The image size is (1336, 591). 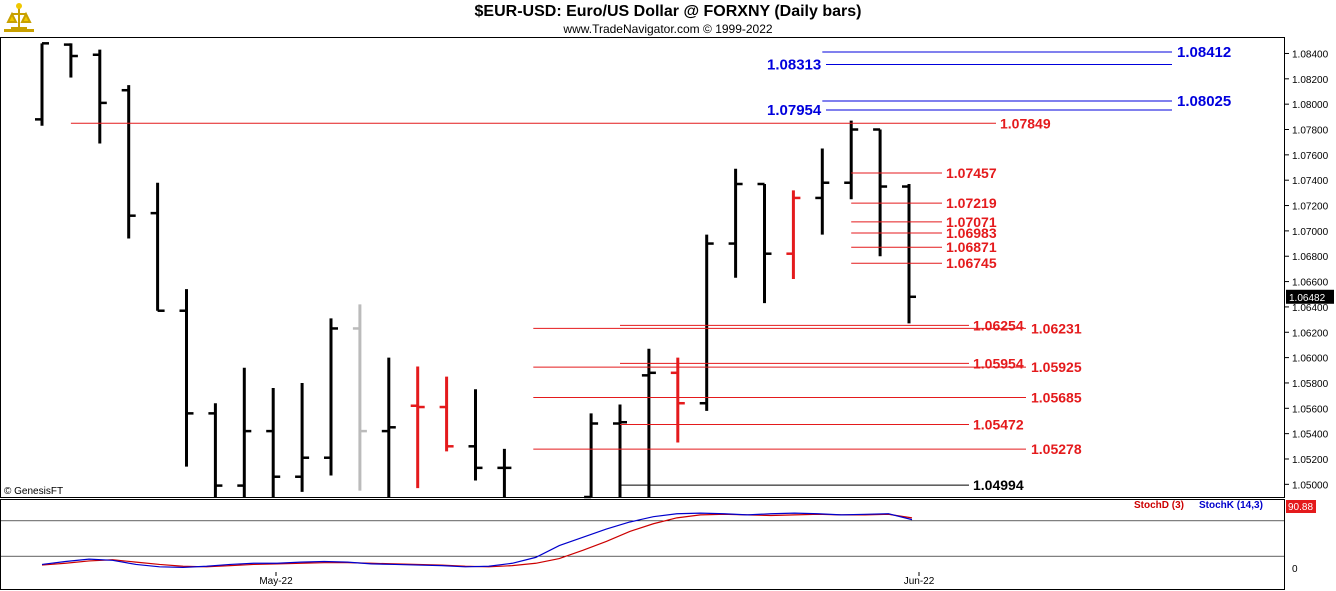 What do you see at coordinates (807, 398) in the screenshot?
I see `price-level: 1.05685` at bounding box center [807, 398].